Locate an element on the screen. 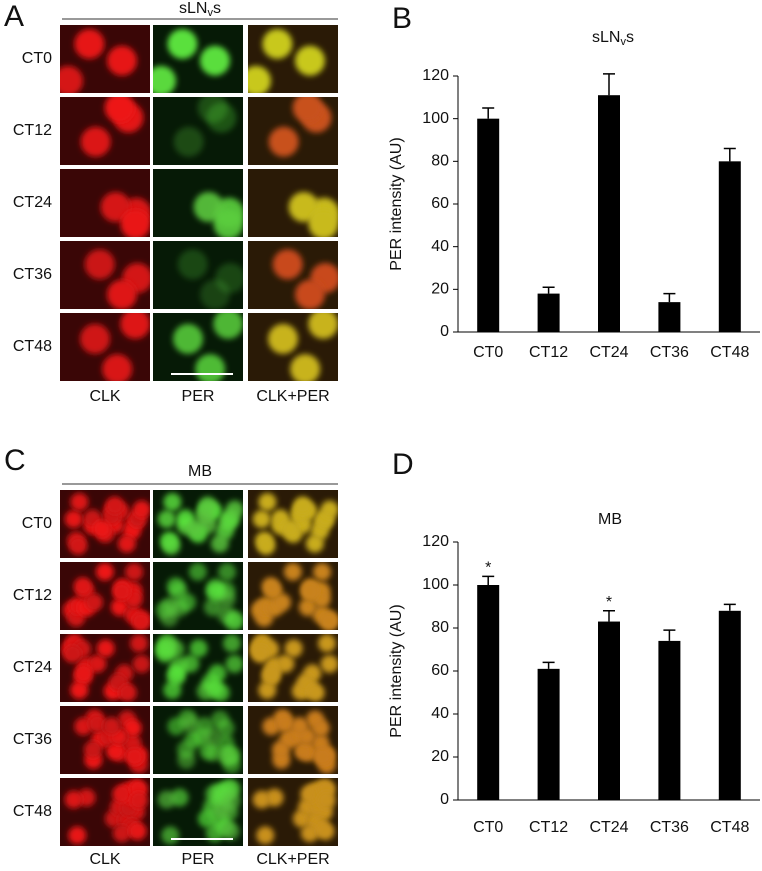 This screenshot has height=871, width=762. y-tick-label: 20 is located at coordinates (440, 756).